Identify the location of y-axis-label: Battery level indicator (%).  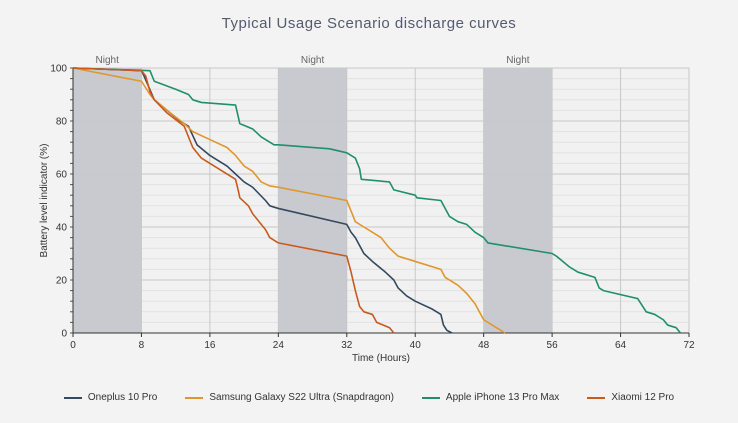
(44, 201).